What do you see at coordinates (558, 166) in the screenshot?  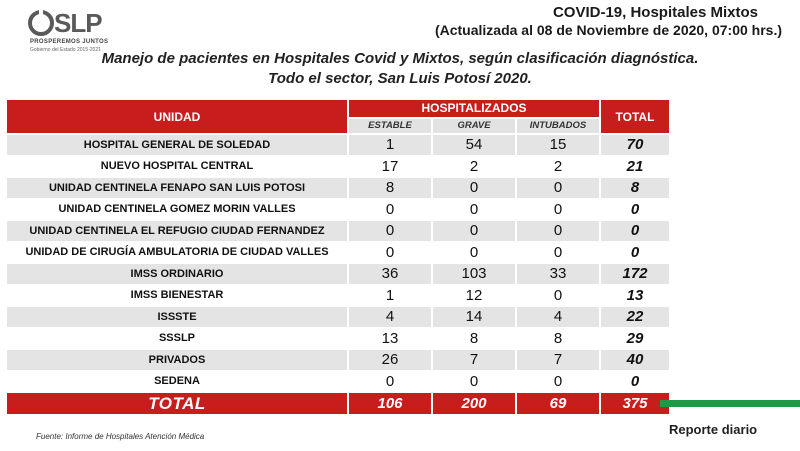 I see `intubated-count: 2` at bounding box center [558, 166].